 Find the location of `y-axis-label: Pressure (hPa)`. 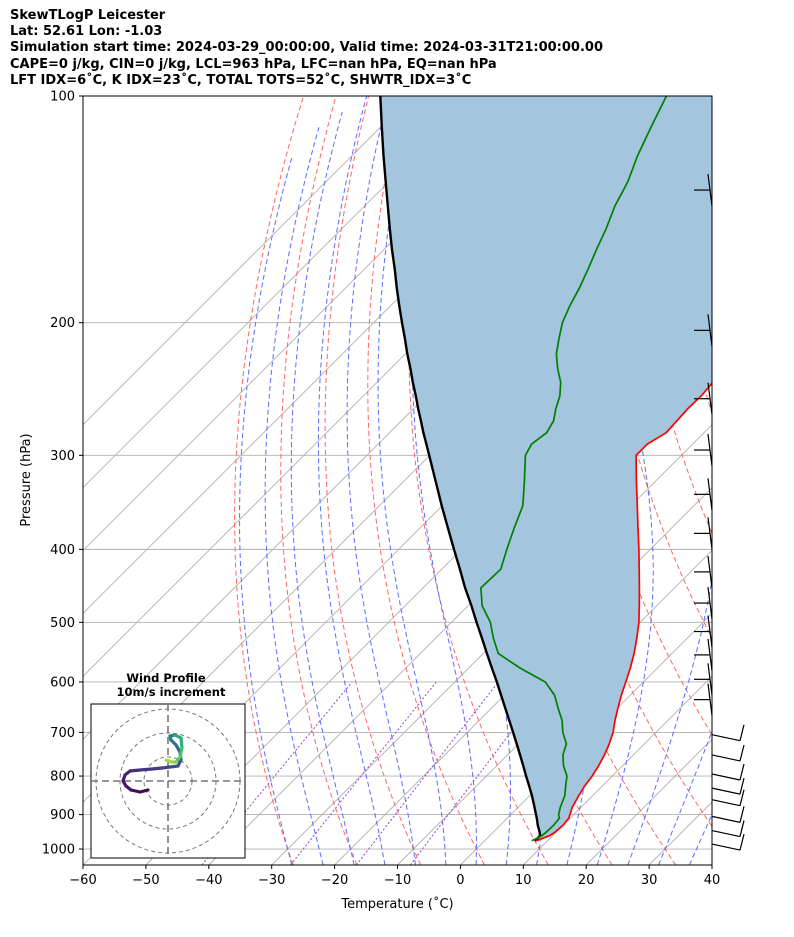

y-axis-label: Pressure (hPa) is located at coordinates (26, 479).